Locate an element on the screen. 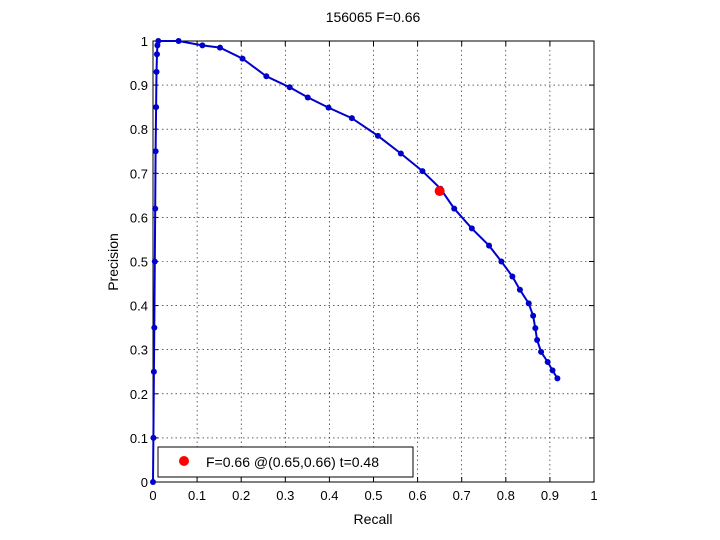 This screenshot has height=540, width=720. x-tick-label: 0.7 is located at coordinates (462, 495).